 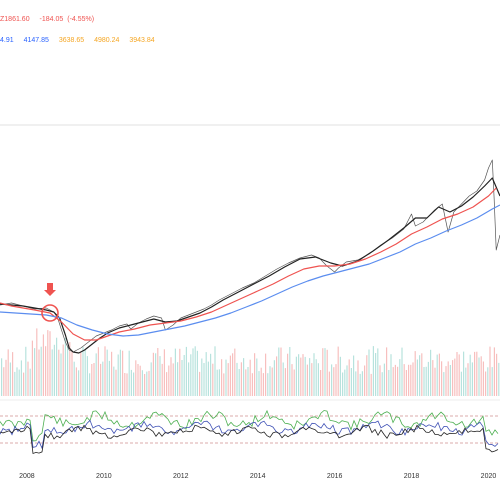 I want to click on price-change: -184.05, so click(x=51, y=19).